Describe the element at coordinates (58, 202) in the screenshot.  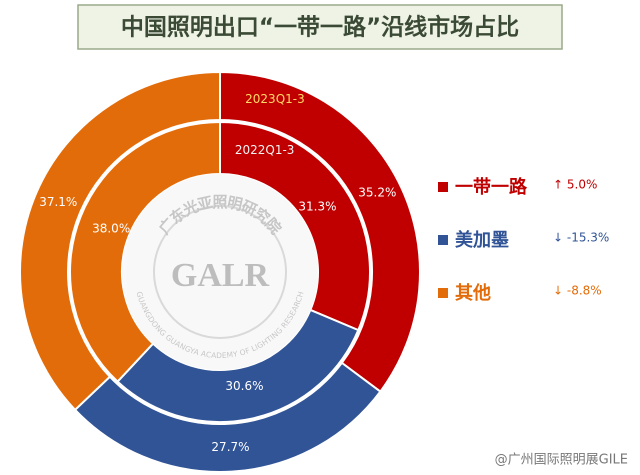
I see `value-label: 37.1%` at that location.